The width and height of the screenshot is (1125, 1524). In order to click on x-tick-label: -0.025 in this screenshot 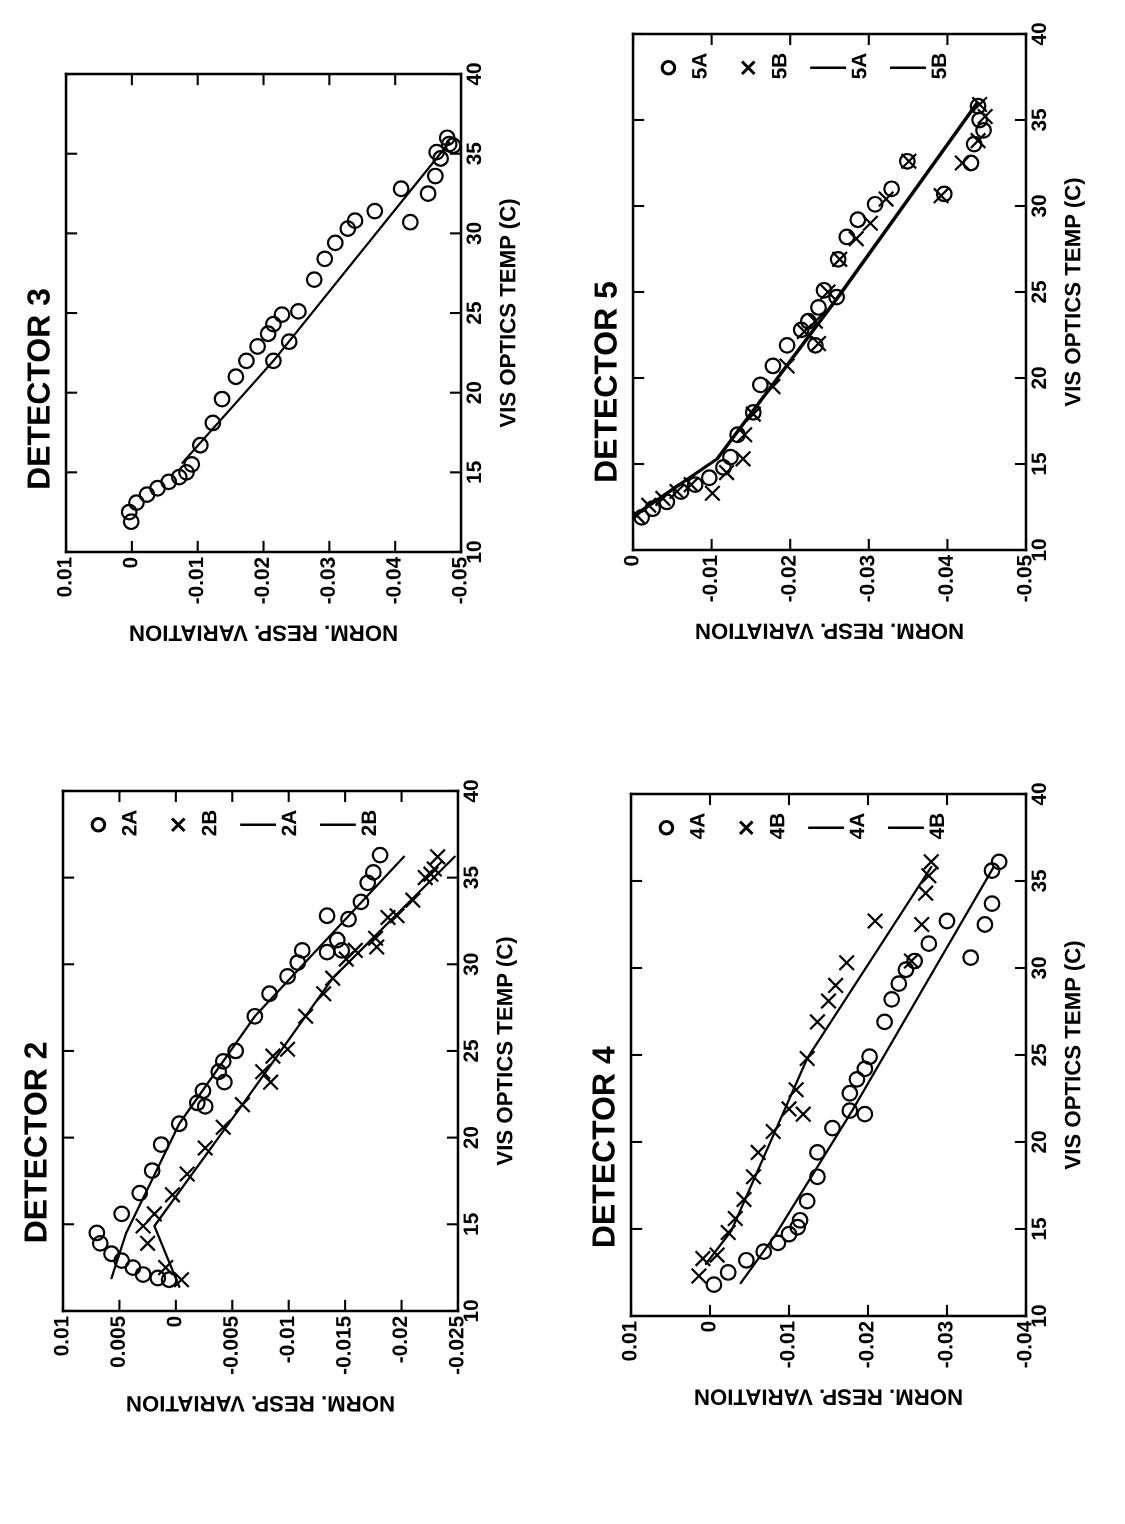, I will do `click(456, 1345)`.